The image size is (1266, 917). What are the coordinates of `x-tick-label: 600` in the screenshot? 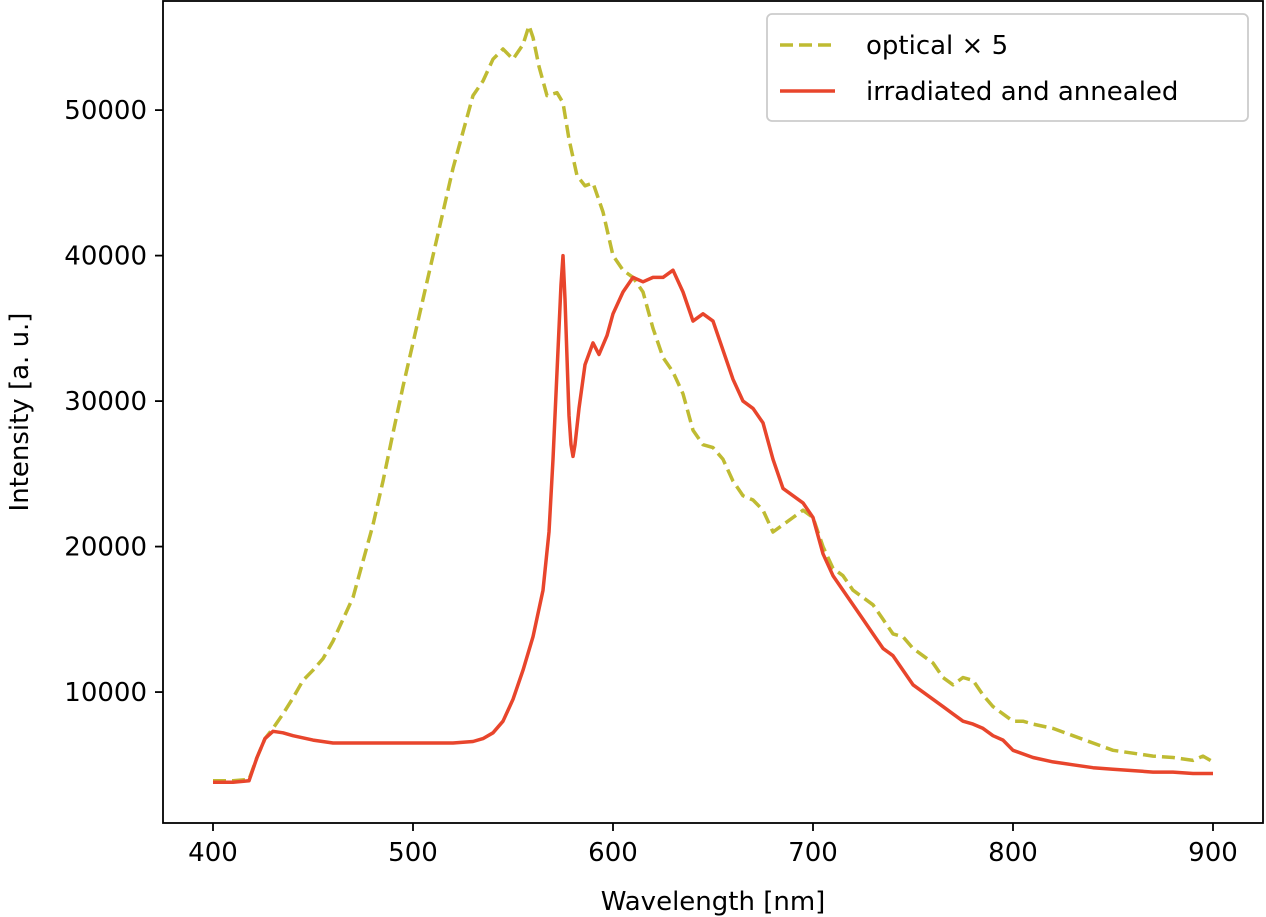 It's located at (613, 853).